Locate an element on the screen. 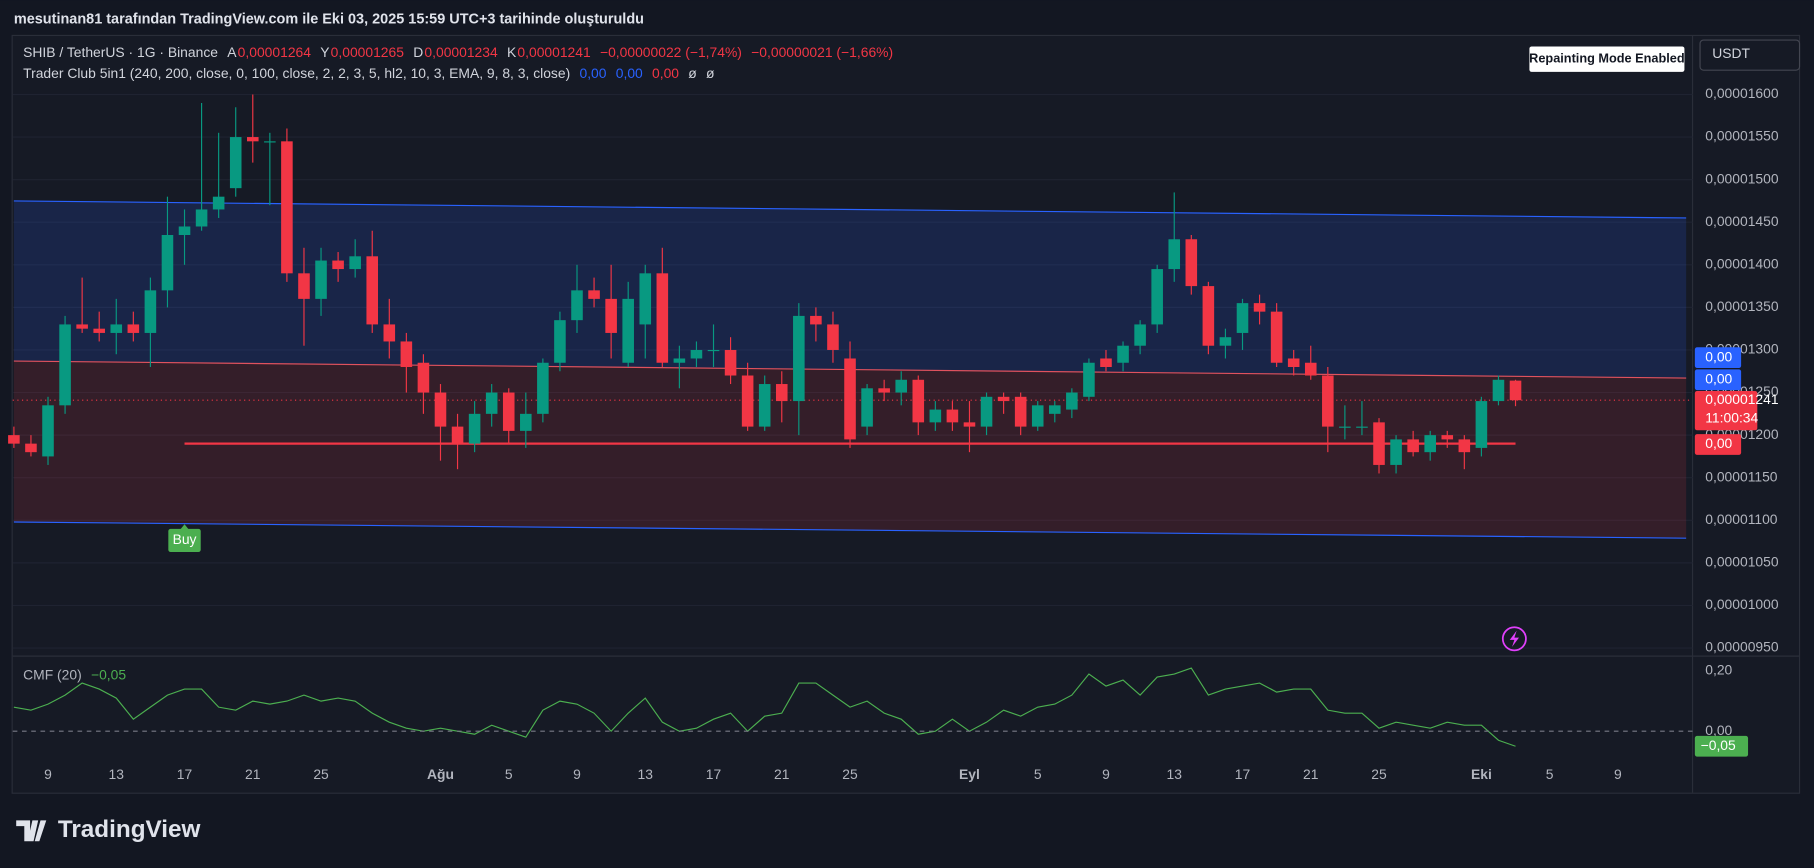 The image size is (1814, 868). x-tick-label: Eyl is located at coordinates (969, 774).